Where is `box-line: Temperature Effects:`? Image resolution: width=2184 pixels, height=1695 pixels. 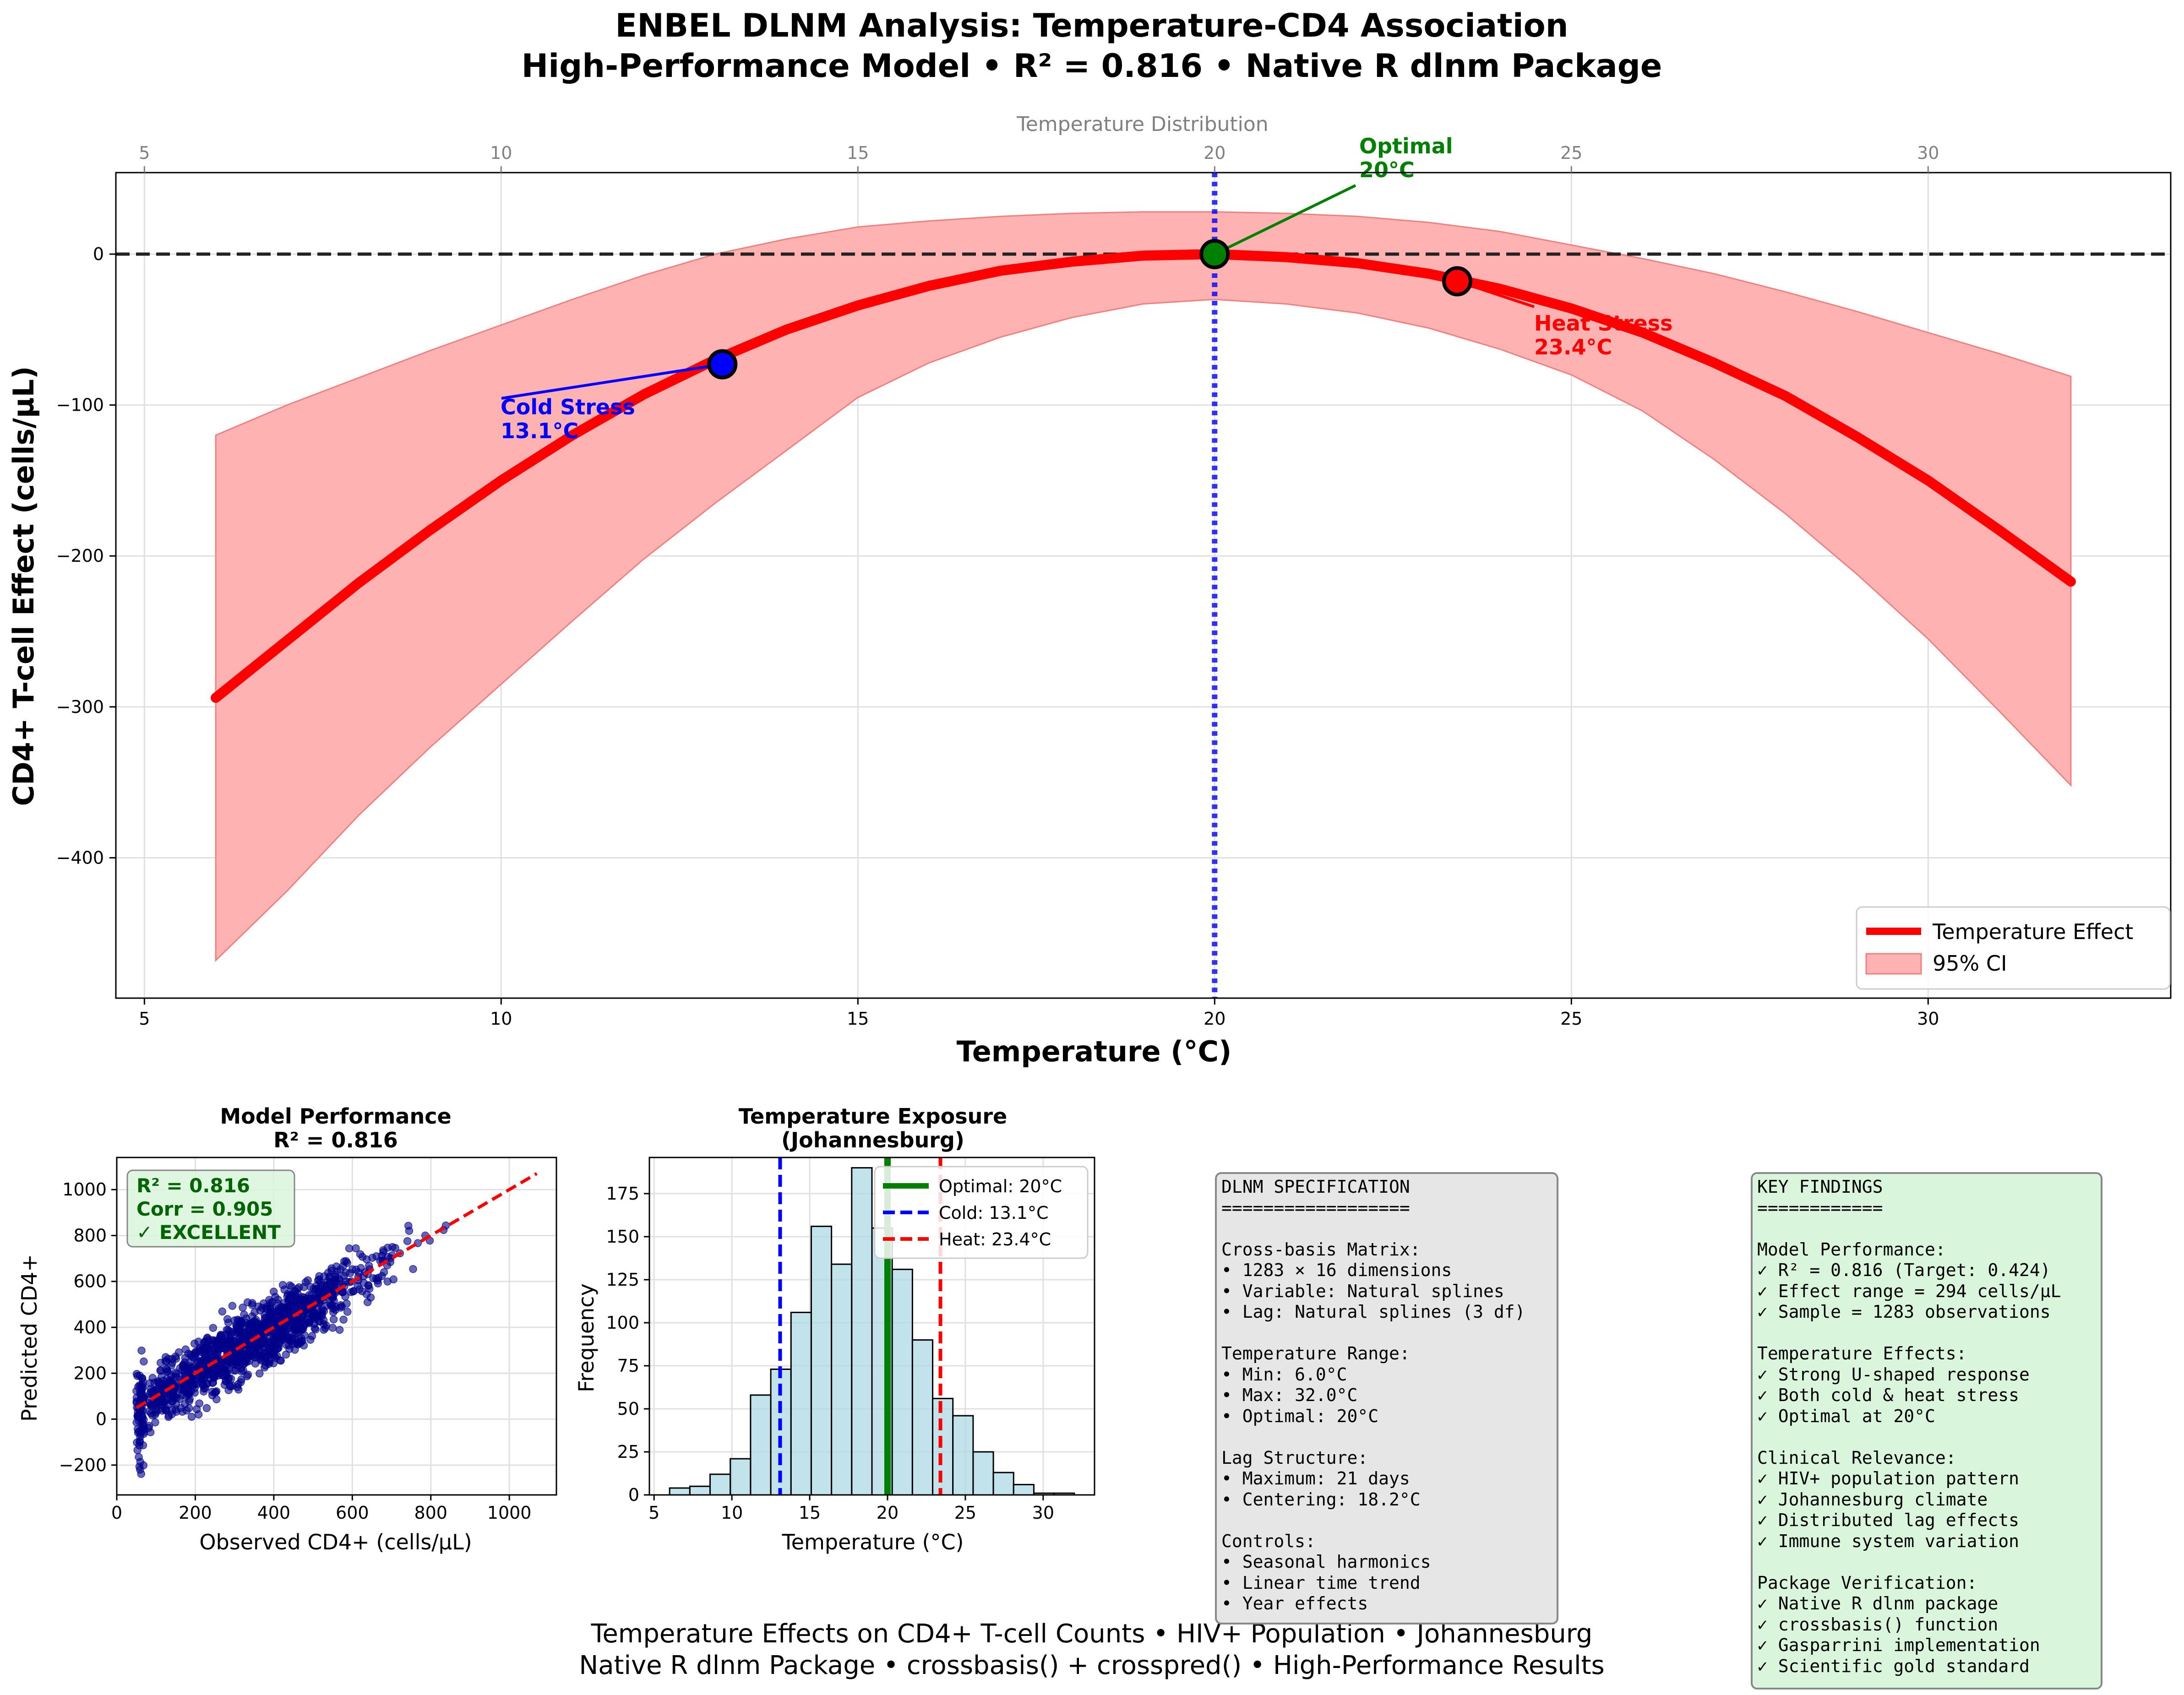
box-line: Temperature Effects: is located at coordinates (1862, 1354).